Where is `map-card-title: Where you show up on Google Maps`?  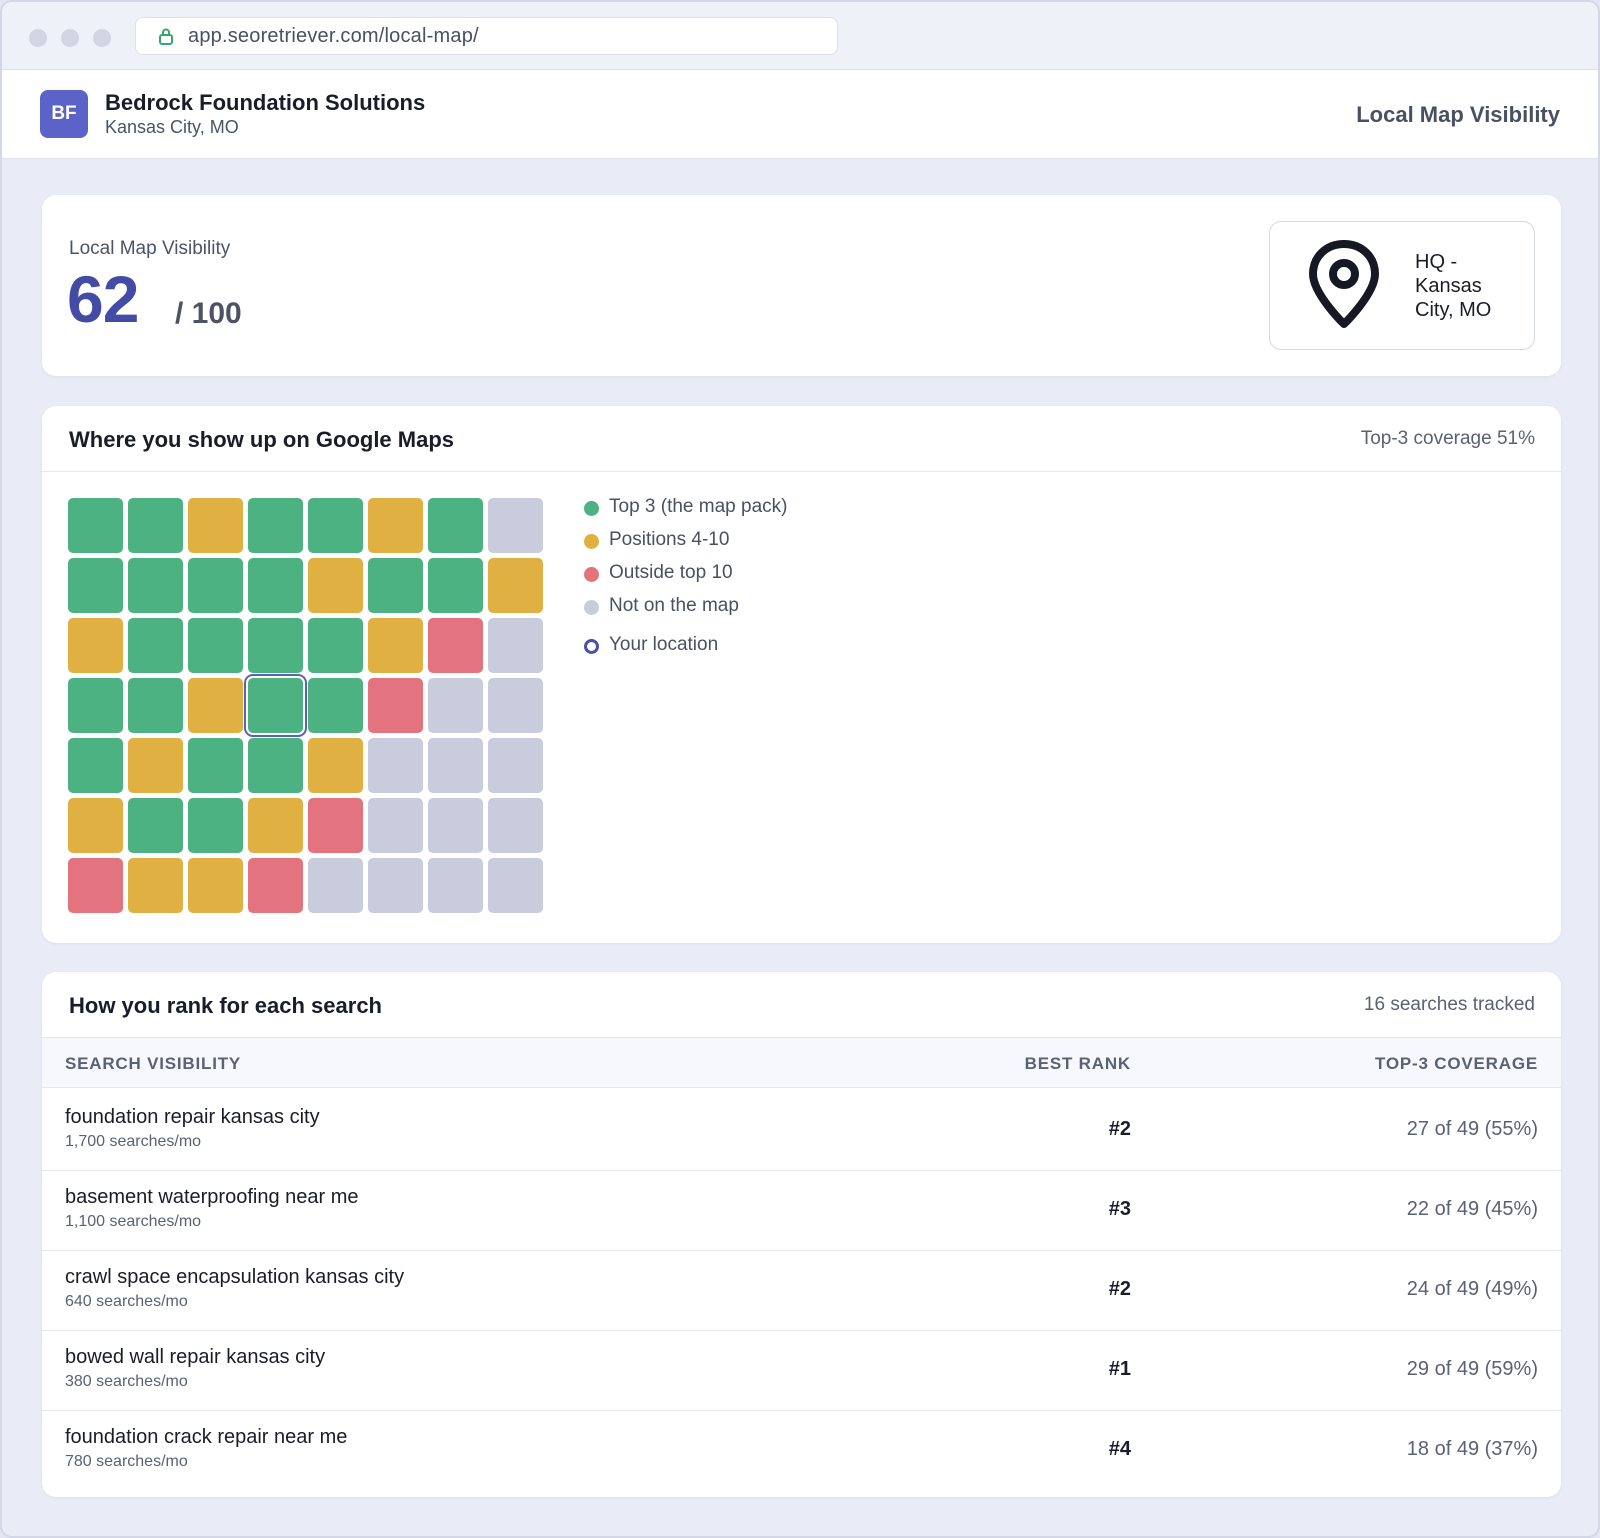 map-card-title: Where you show up on Google Maps is located at coordinates (262, 439).